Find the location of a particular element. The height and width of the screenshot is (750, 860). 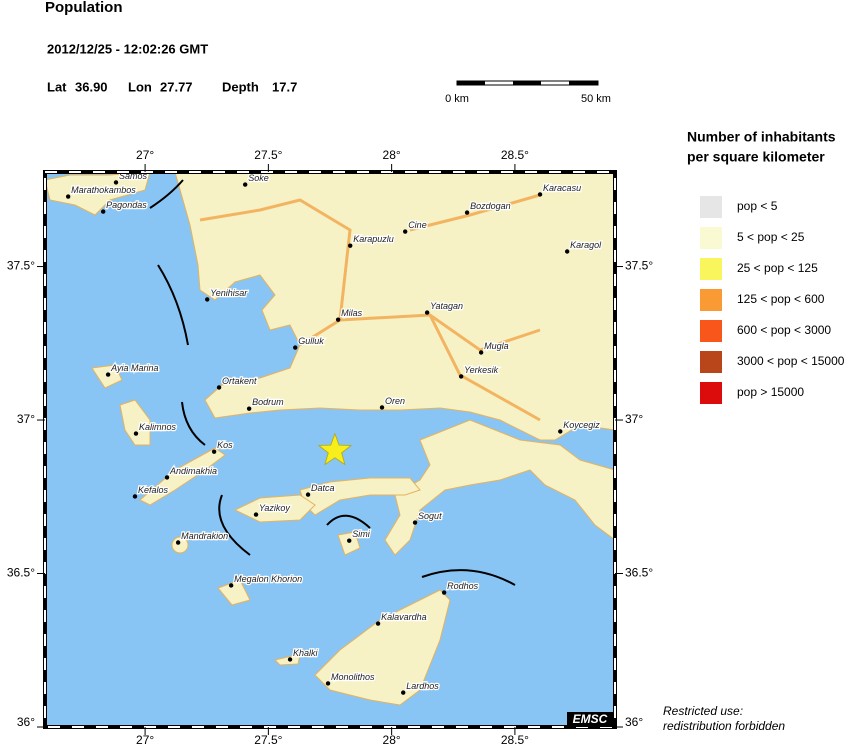

town-label: Bozdogan is located at coordinates (490, 206).